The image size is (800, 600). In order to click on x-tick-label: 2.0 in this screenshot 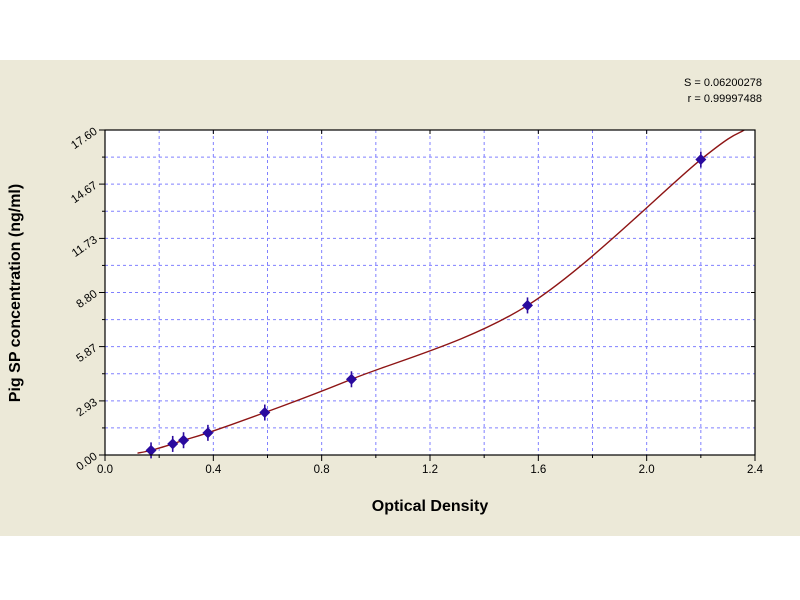, I will do `click(647, 470)`.